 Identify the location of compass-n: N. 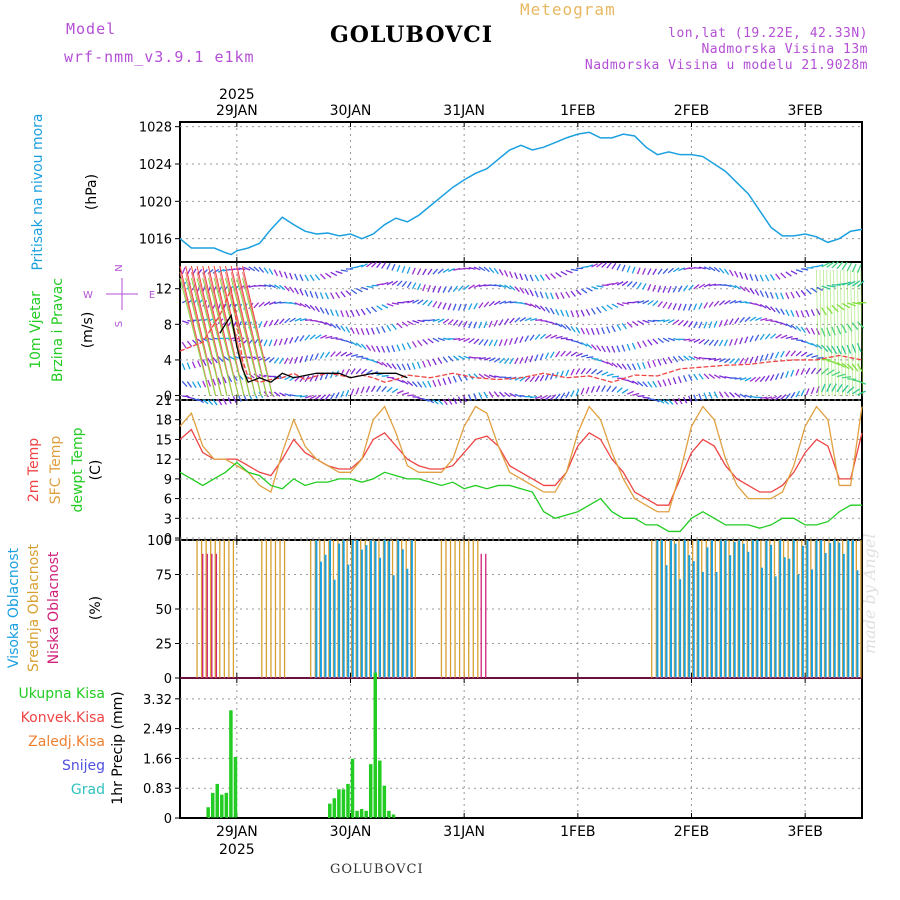
(119, 267).